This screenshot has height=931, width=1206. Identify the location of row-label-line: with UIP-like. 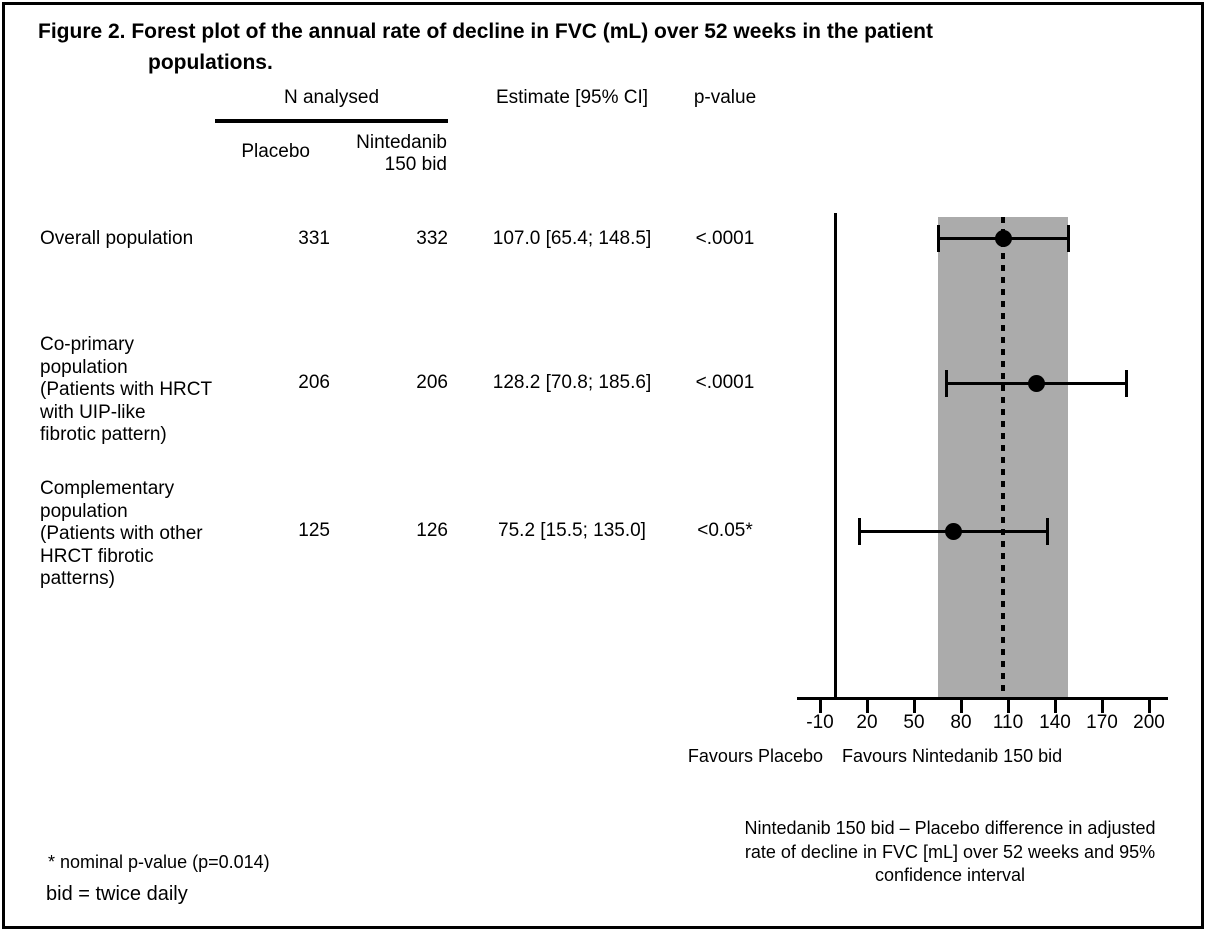
(93, 412).